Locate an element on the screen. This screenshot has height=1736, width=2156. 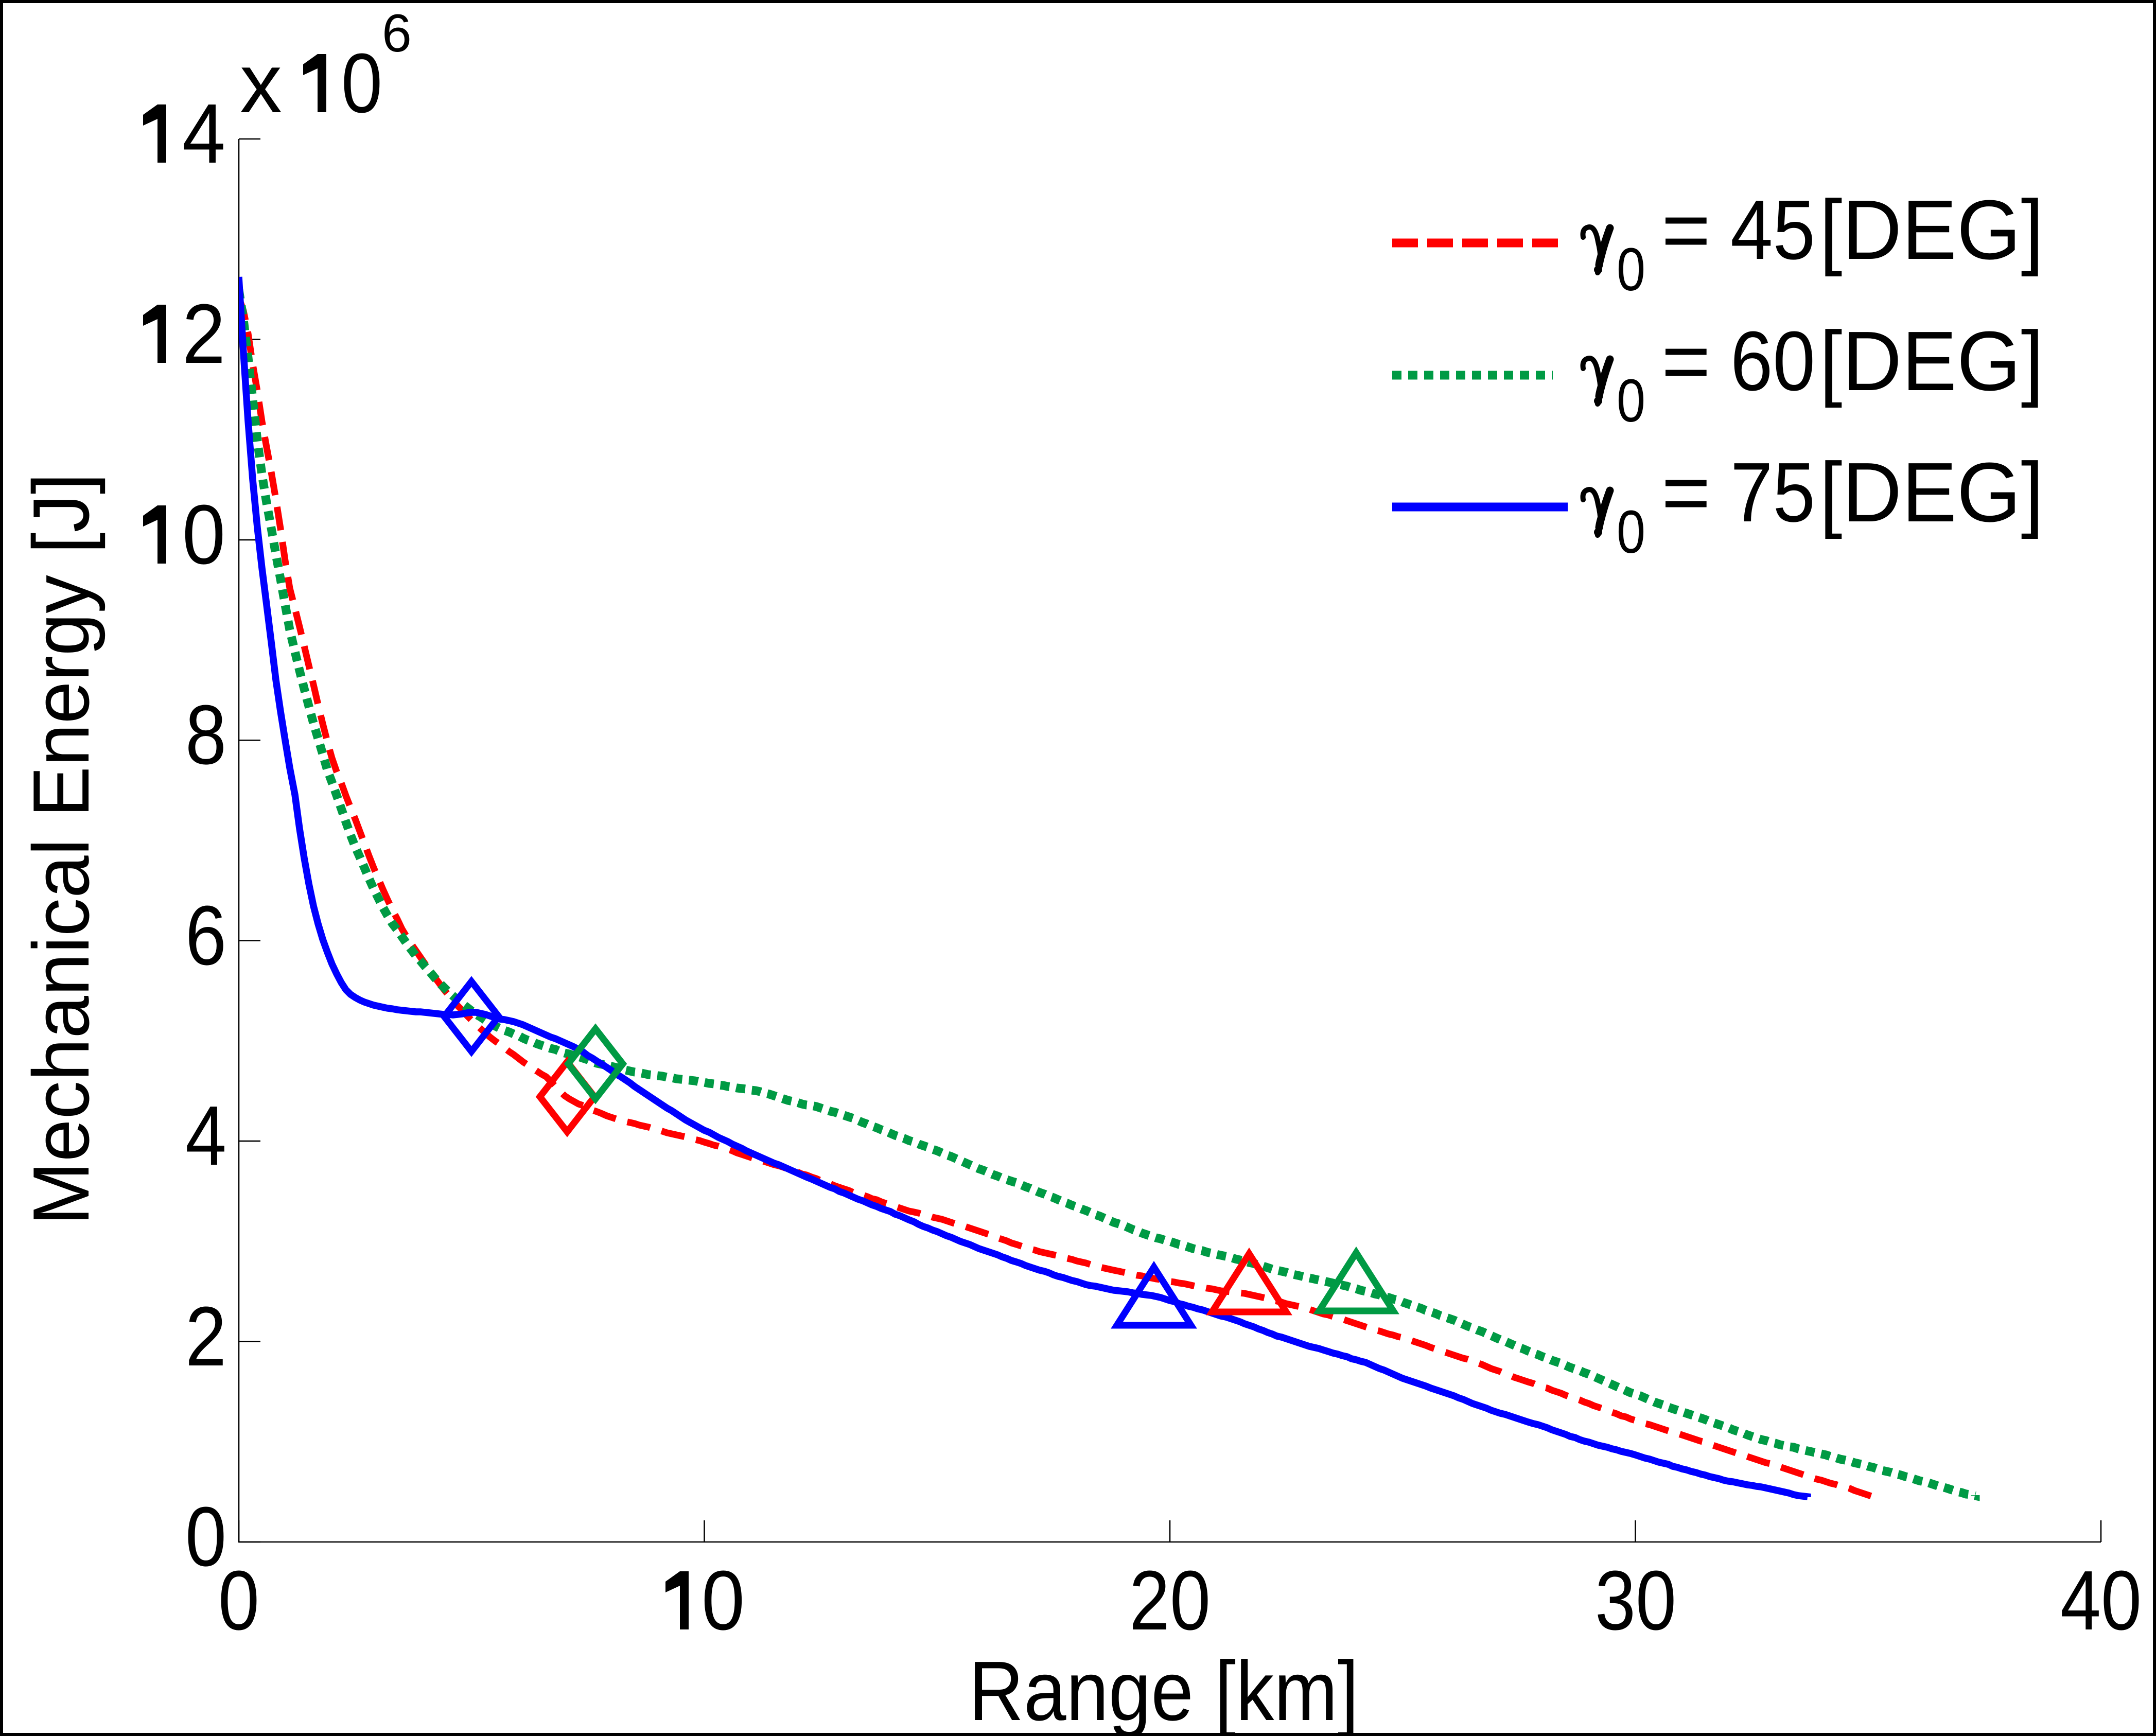
svg-text: 75 is located at coordinates (1773, 492).